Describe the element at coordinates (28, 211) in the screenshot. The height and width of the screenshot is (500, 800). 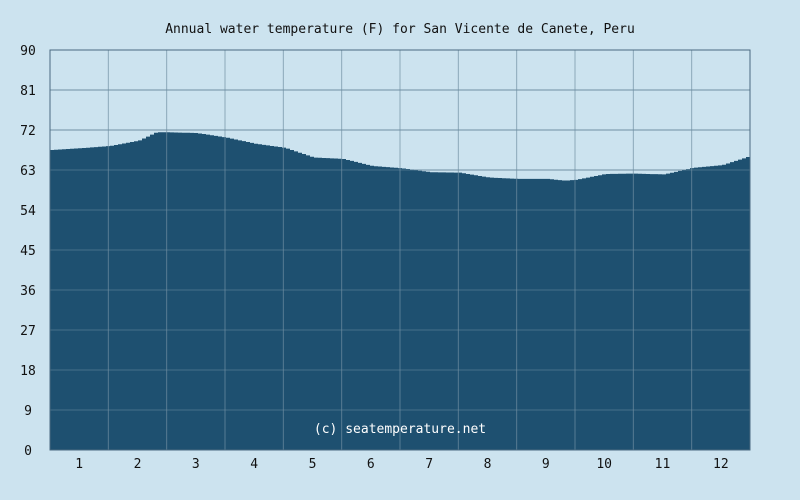
I see `y-tick-label: 54` at that location.